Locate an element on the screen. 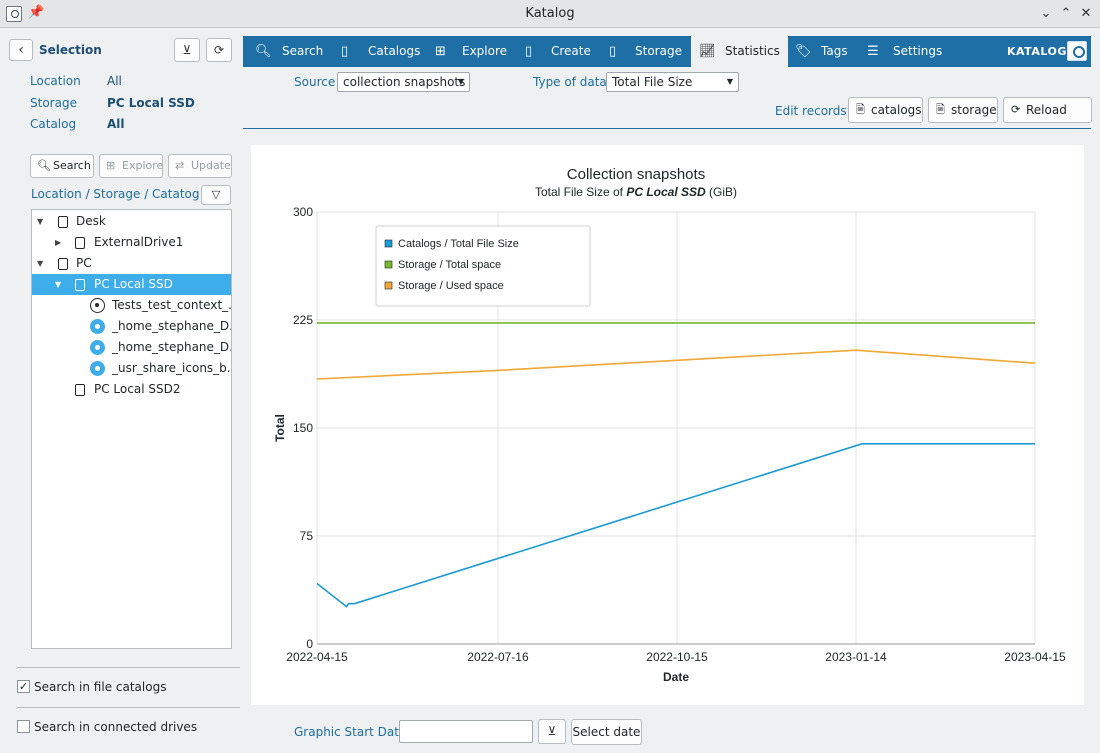  device-icon is located at coordinates (63, 222).